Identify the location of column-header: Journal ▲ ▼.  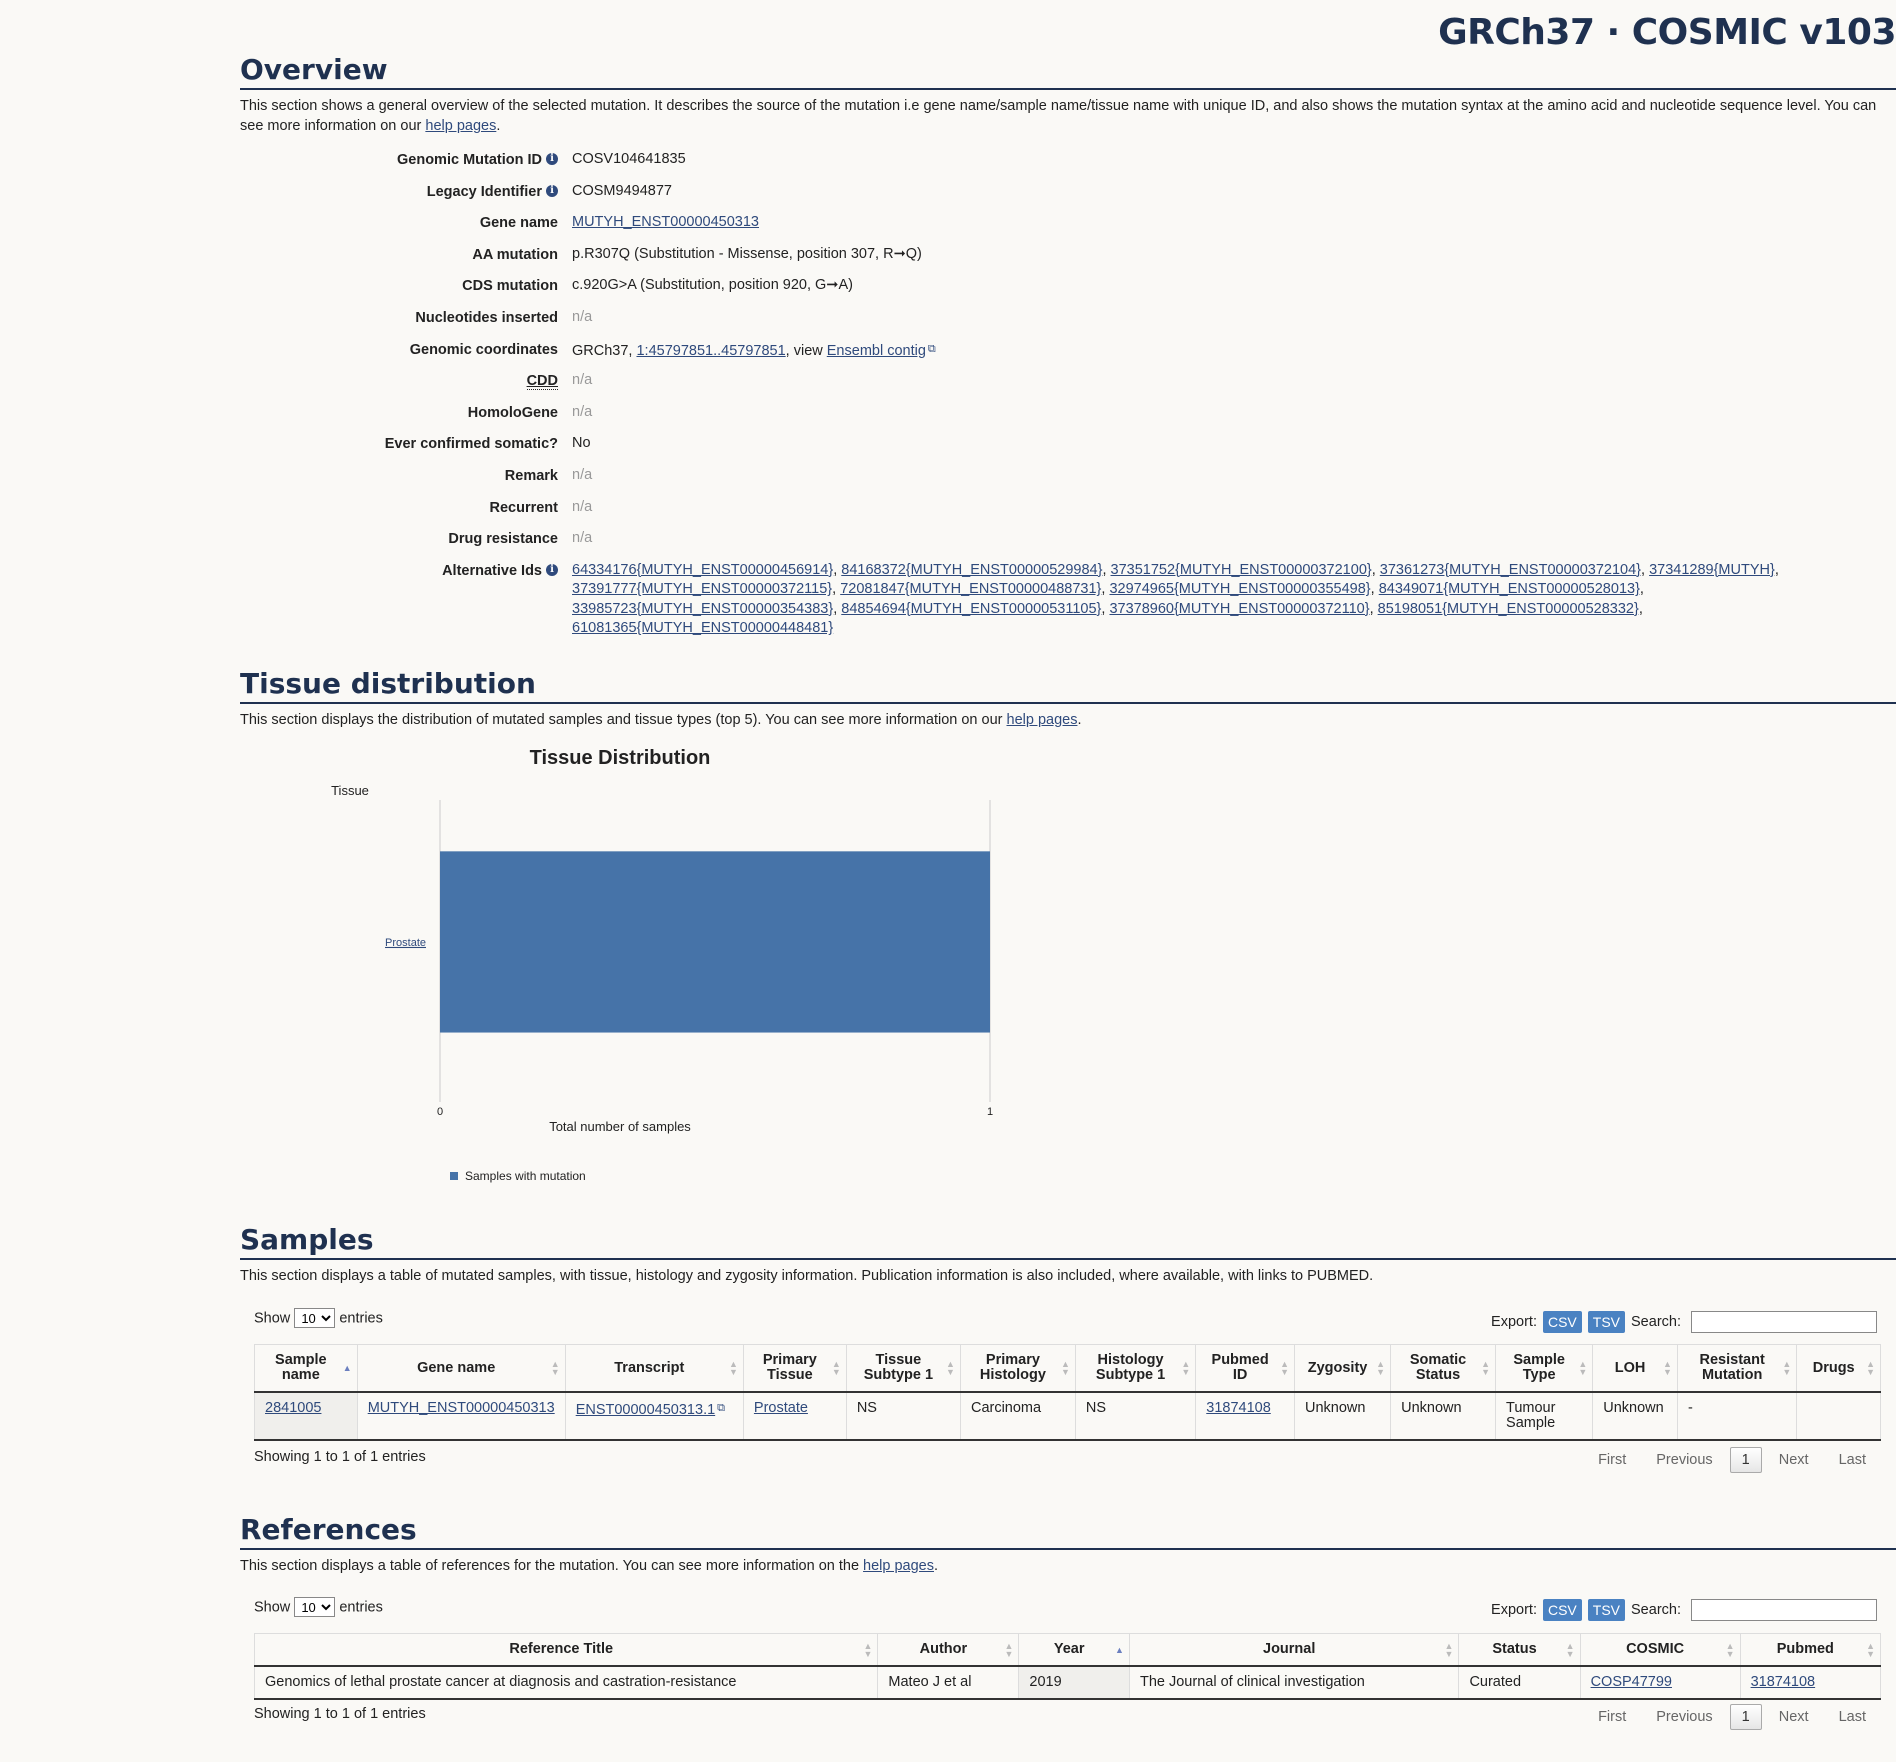
(1294, 1650).